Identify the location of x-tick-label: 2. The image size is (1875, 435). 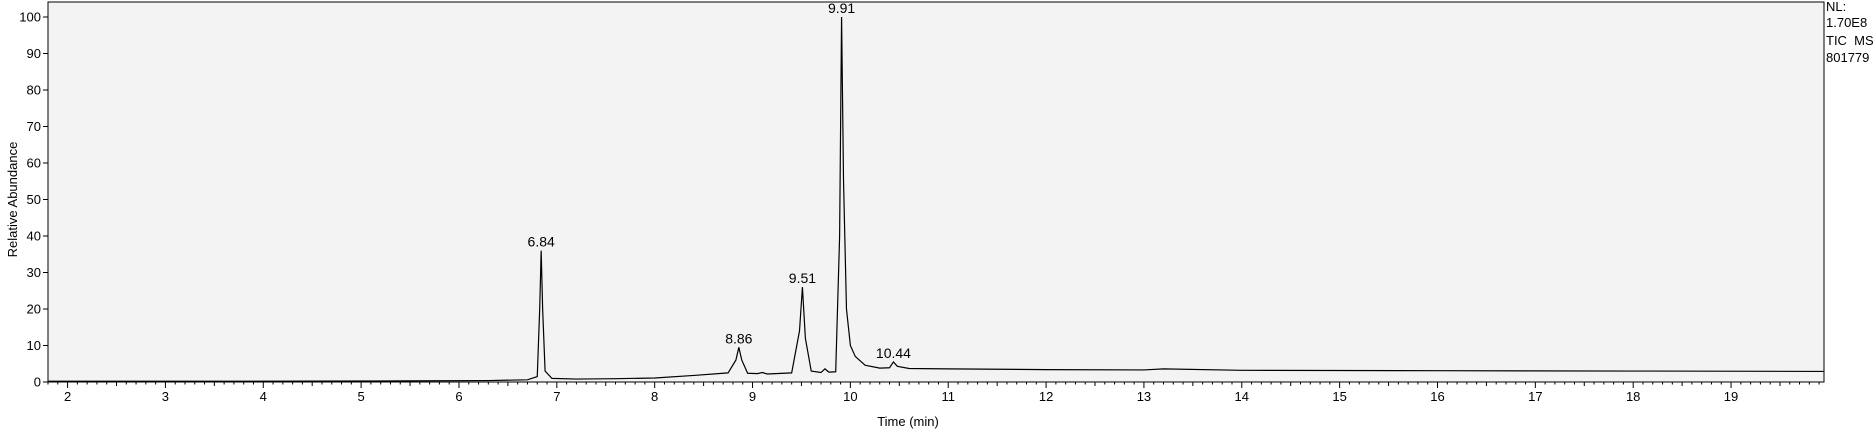
(67, 396).